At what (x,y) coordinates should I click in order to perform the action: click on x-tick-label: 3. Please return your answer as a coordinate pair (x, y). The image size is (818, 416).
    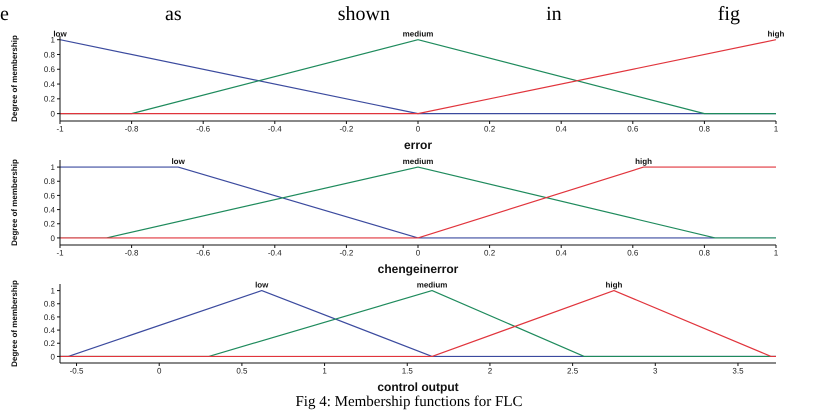
    Looking at the image, I should click on (655, 371).